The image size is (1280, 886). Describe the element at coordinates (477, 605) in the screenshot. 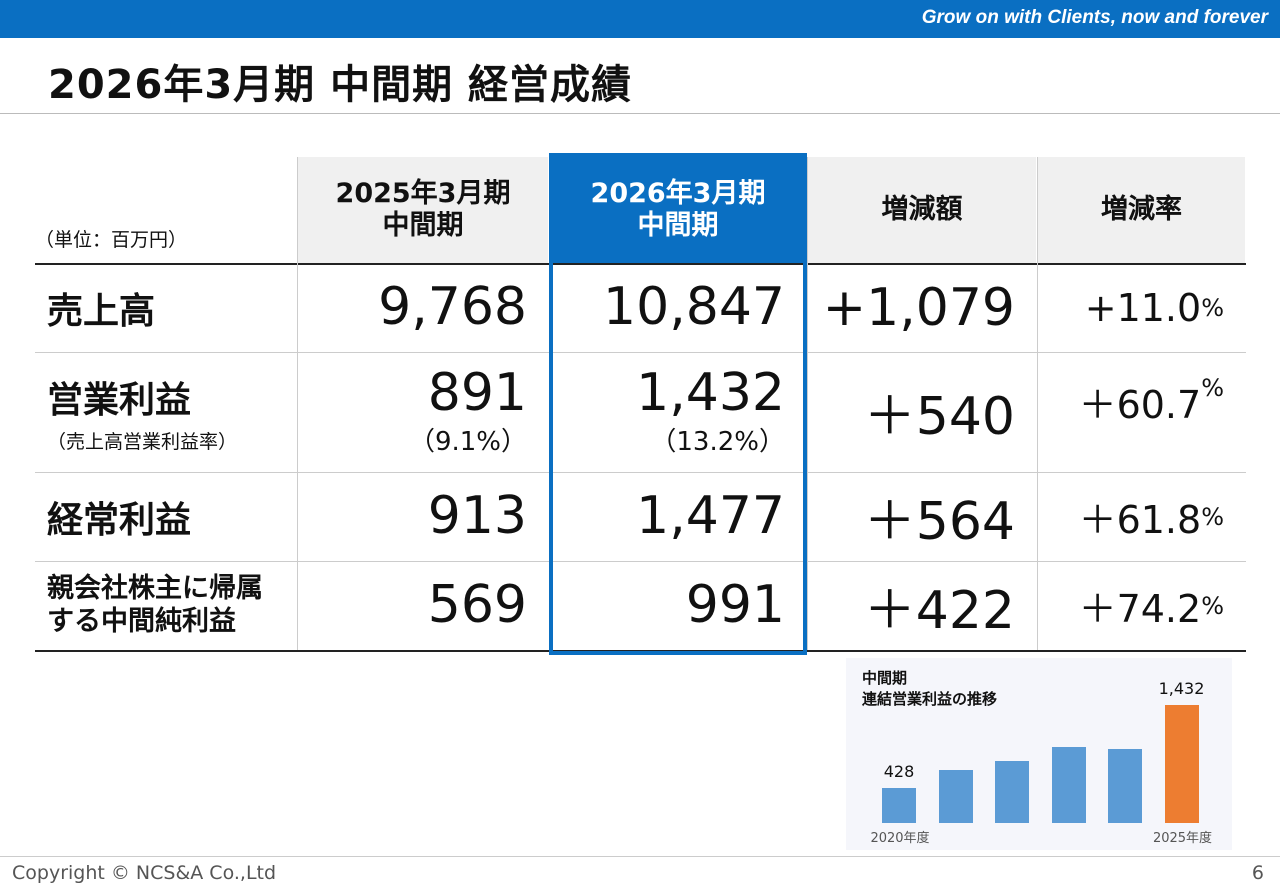

I see `prev-value: 569` at that location.